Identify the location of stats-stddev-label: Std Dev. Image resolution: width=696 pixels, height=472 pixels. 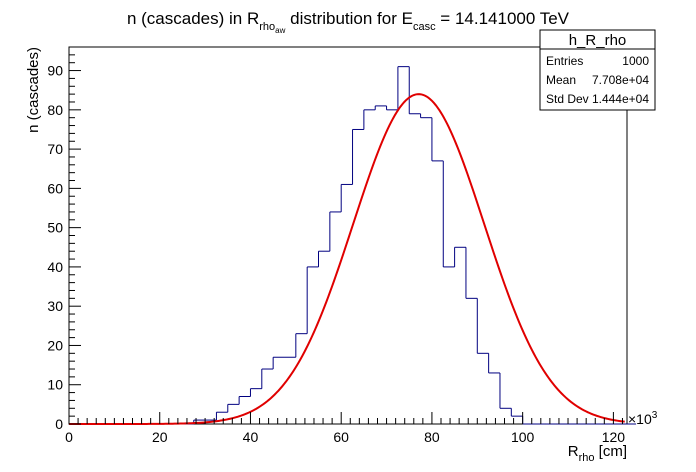
(567, 99).